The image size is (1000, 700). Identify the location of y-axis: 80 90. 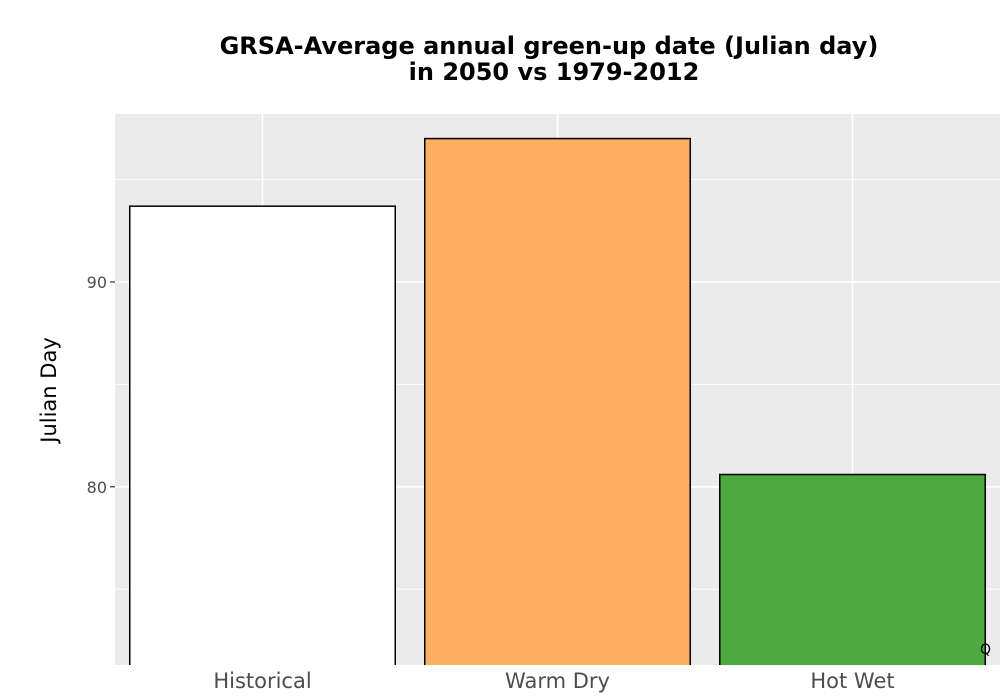
(101, 385).